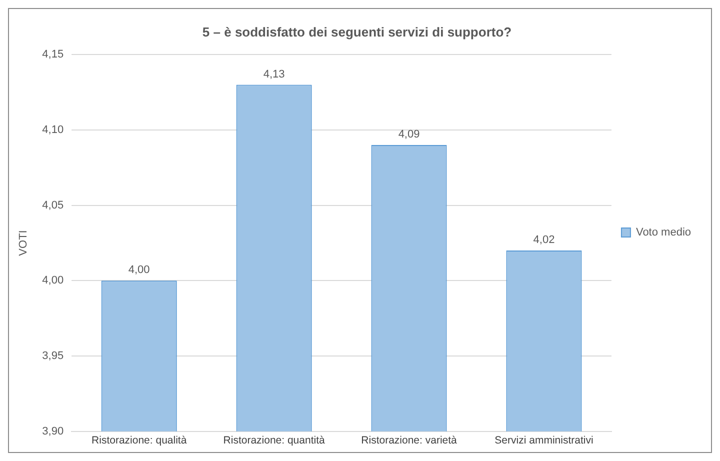 The width and height of the screenshot is (720, 461). What do you see at coordinates (274, 74) in the screenshot?
I see `data-label: 4,13` at bounding box center [274, 74].